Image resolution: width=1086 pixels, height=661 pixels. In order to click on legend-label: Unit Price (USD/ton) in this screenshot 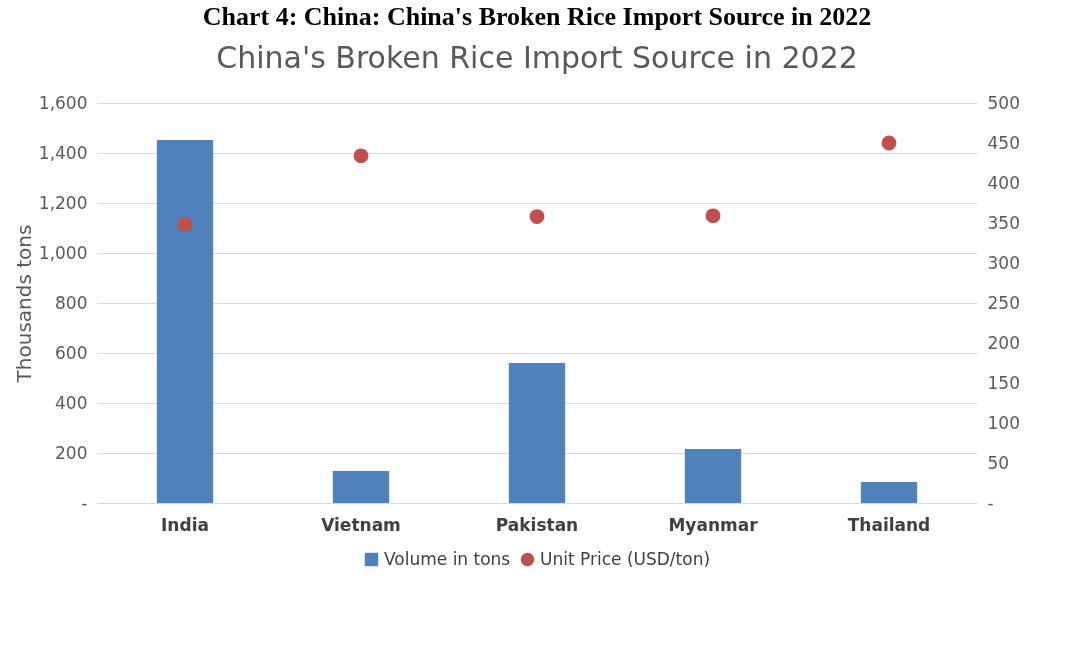, I will do `click(625, 558)`.